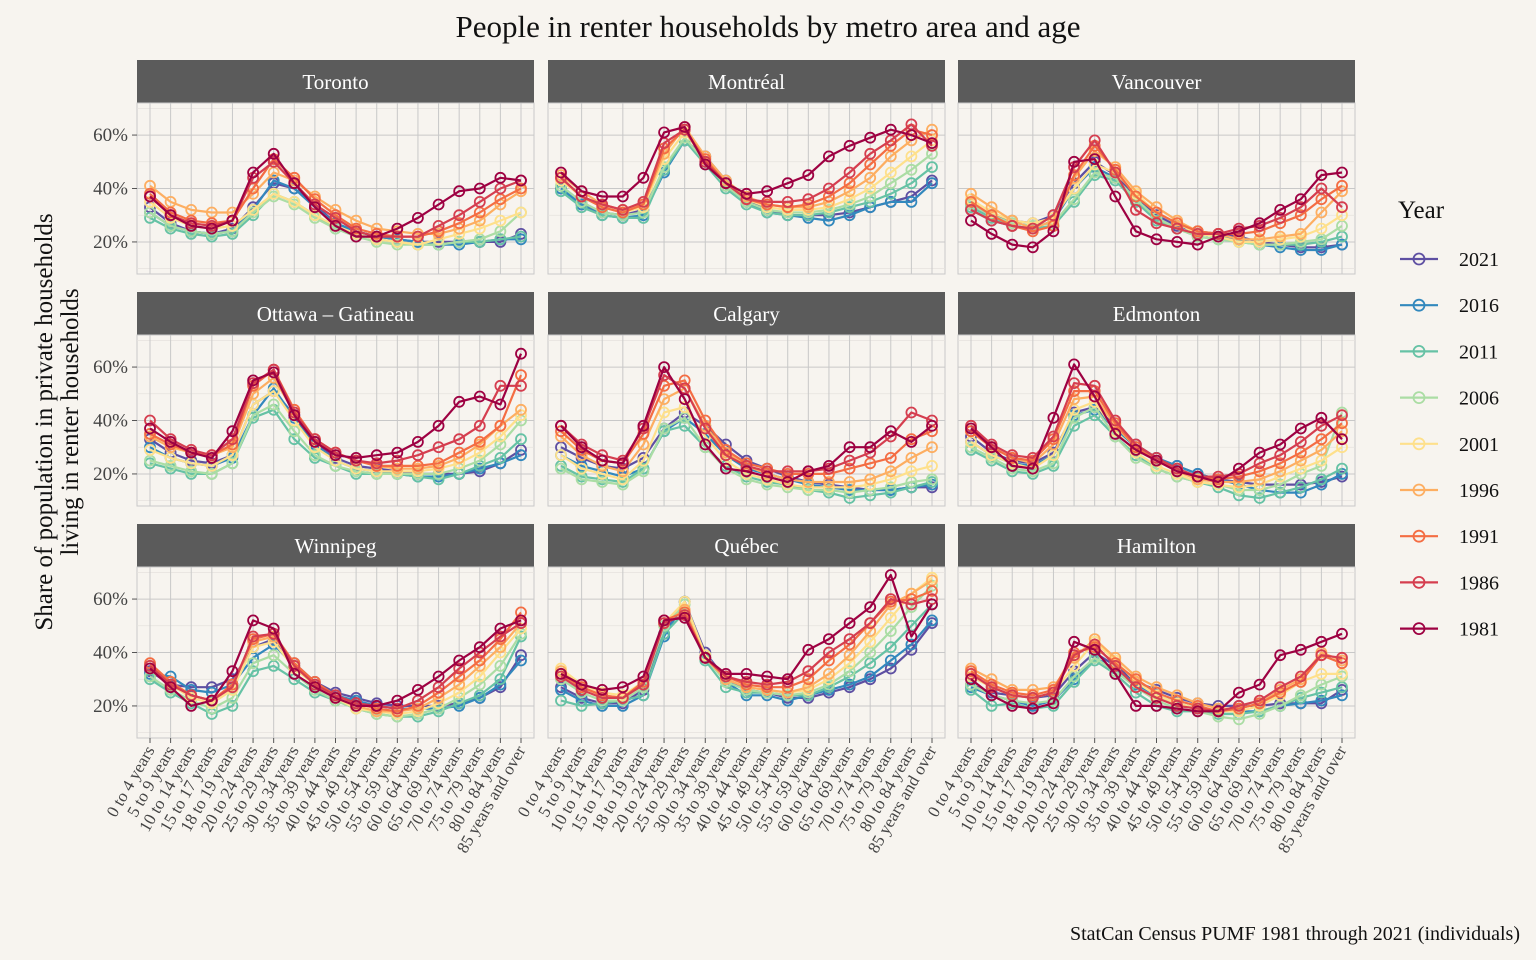  What do you see at coordinates (746, 167) in the screenshot?
I see `panel-montreal: Montréal` at bounding box center [746, 167].